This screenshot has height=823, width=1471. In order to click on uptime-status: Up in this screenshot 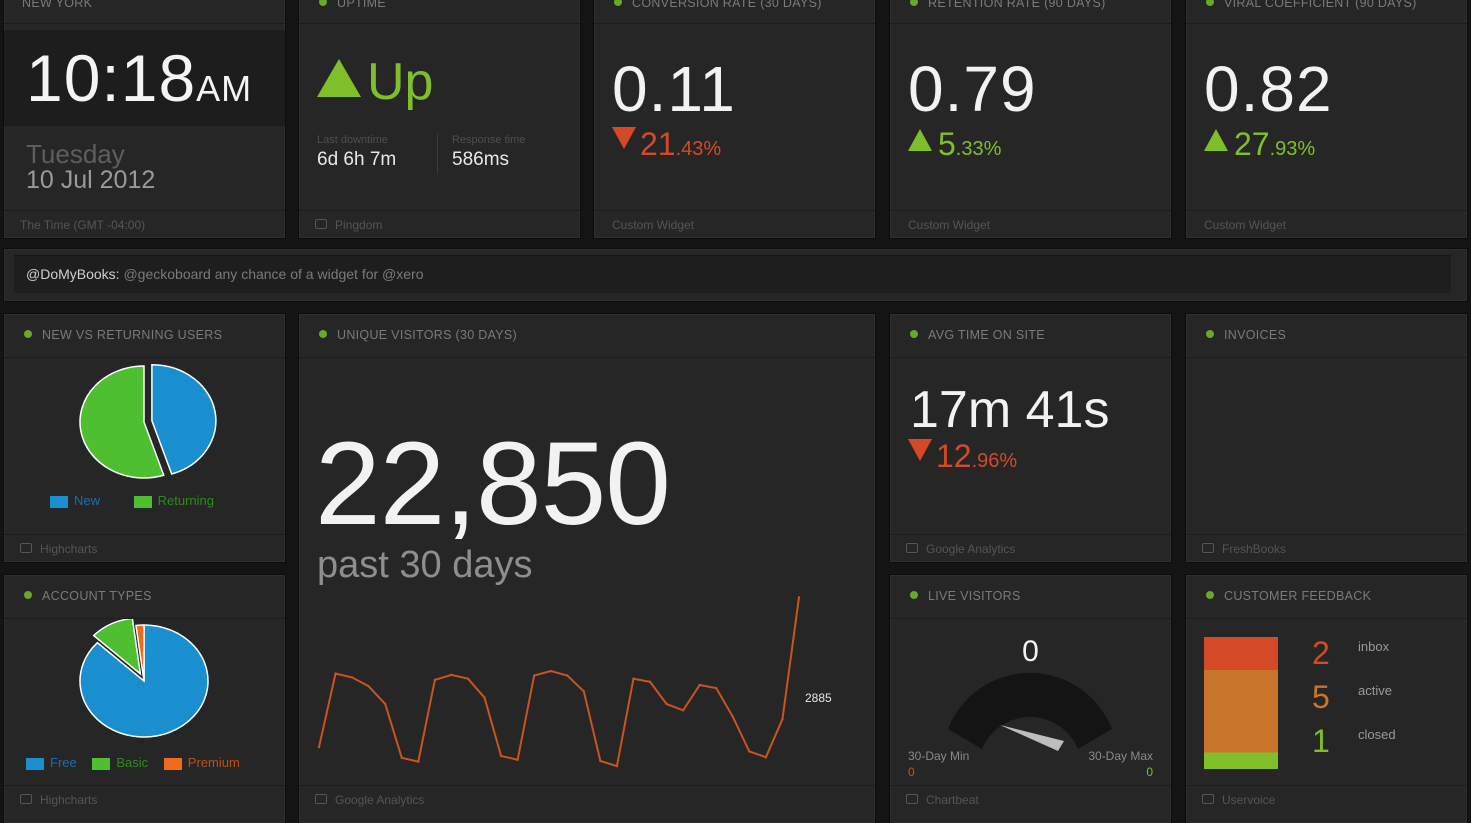, I will do `click(375, 82)`.